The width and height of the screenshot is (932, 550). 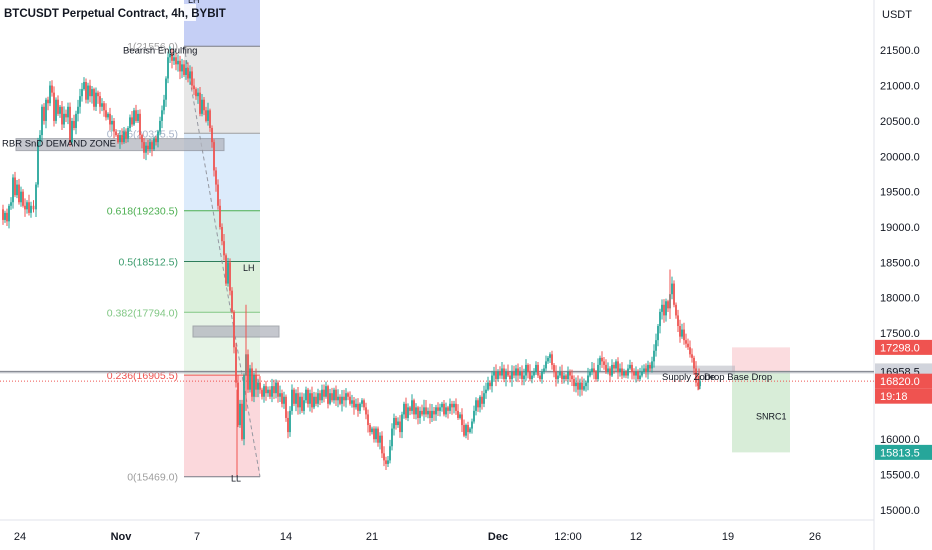 I want to click on axis-price-tag-text: 19:18, so click(x=894, y=397).